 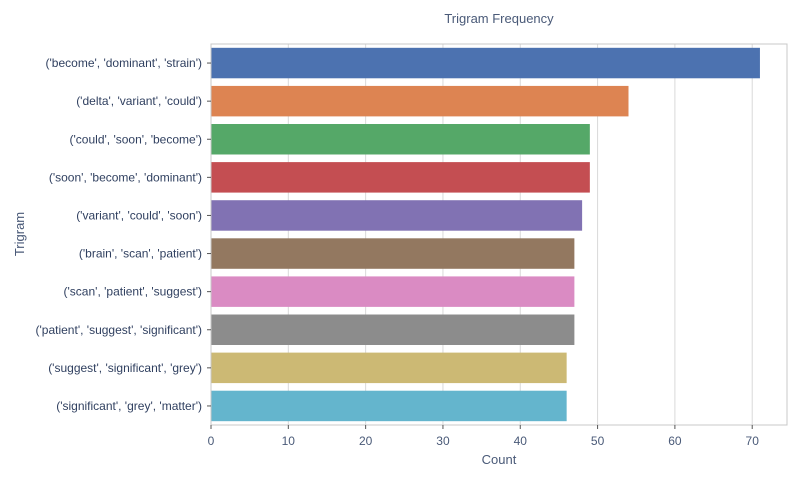 What do you see at coordinates (19, 234) in the screenshot?
I see `y-axis-label: Trigram` at bounding box center [19, 234].